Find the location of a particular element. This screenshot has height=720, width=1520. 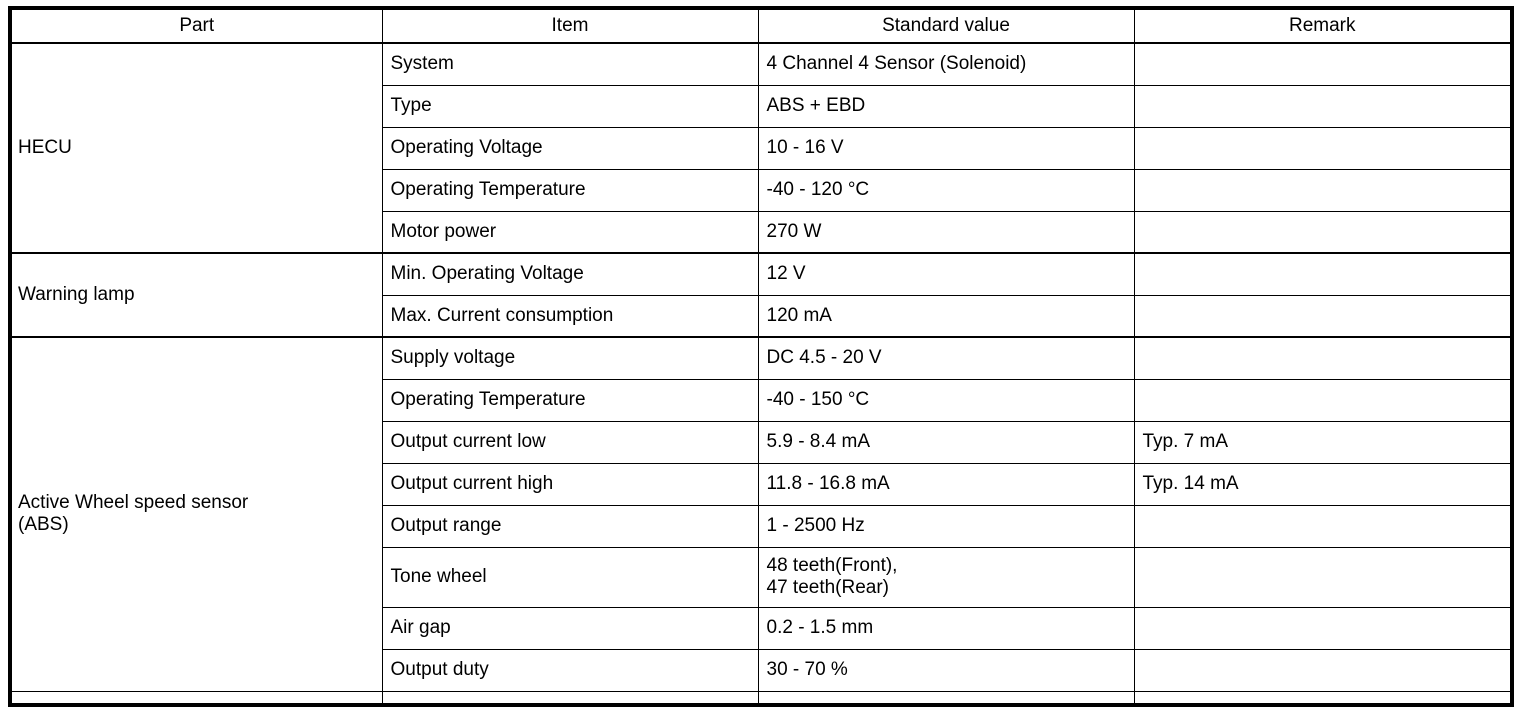

header-cell-part: Part is located at coordinates (196, 25).